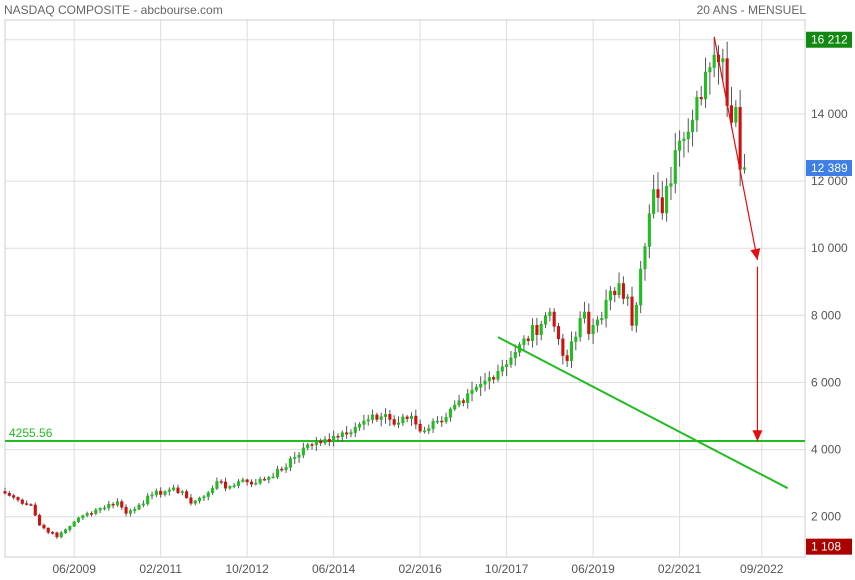  What do you see at coordinates (826, 517) in the screenshot?
I see `y-tick-label: 2 000` at bounding box center [826, 517].